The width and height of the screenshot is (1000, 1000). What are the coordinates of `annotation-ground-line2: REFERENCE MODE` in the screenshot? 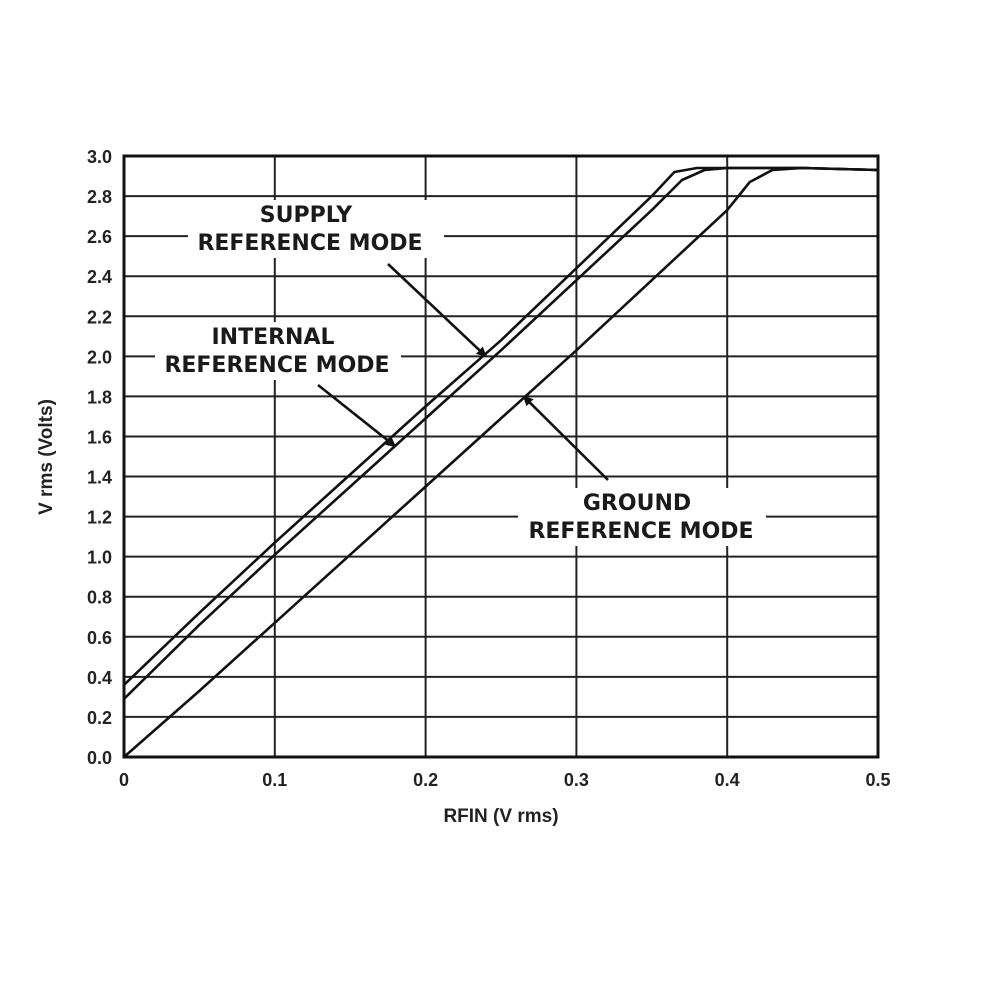 It's located at (640, 531).